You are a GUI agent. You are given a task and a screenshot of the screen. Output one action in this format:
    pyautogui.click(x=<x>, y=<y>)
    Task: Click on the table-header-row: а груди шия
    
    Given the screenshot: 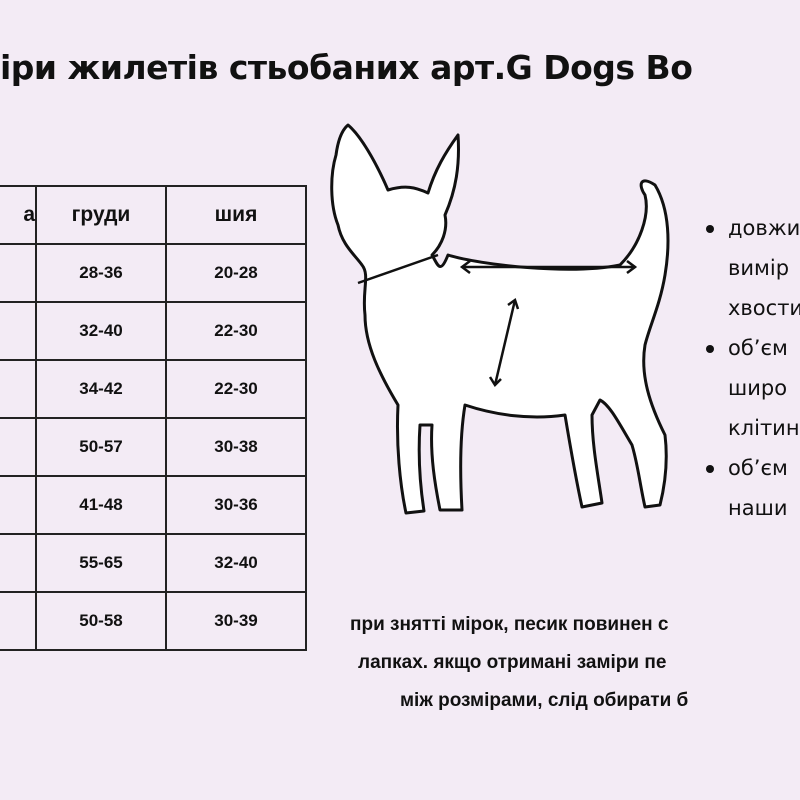 What is the action you would take?
    pyautogui.click(x=153, y=215)
    